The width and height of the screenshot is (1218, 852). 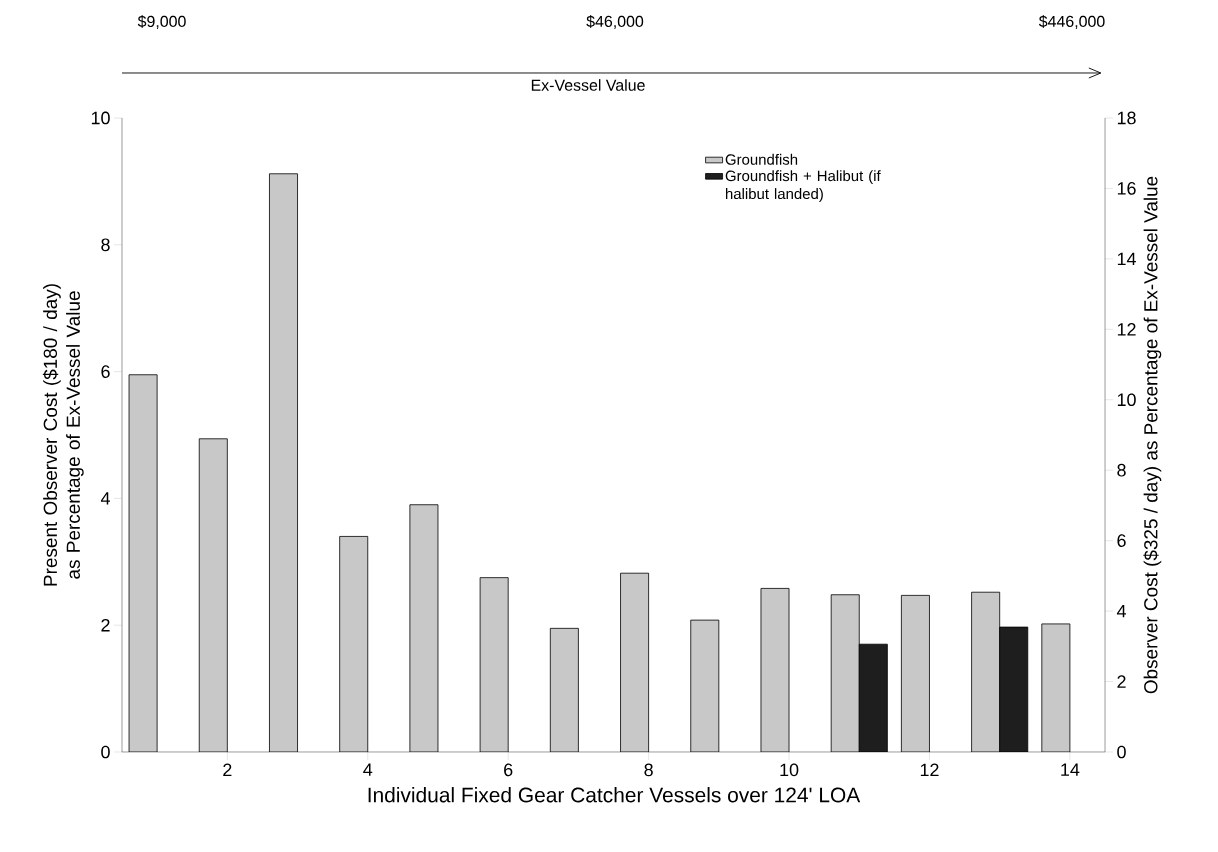 I want to click on text: $446,000, so click(x=1071, y=22).